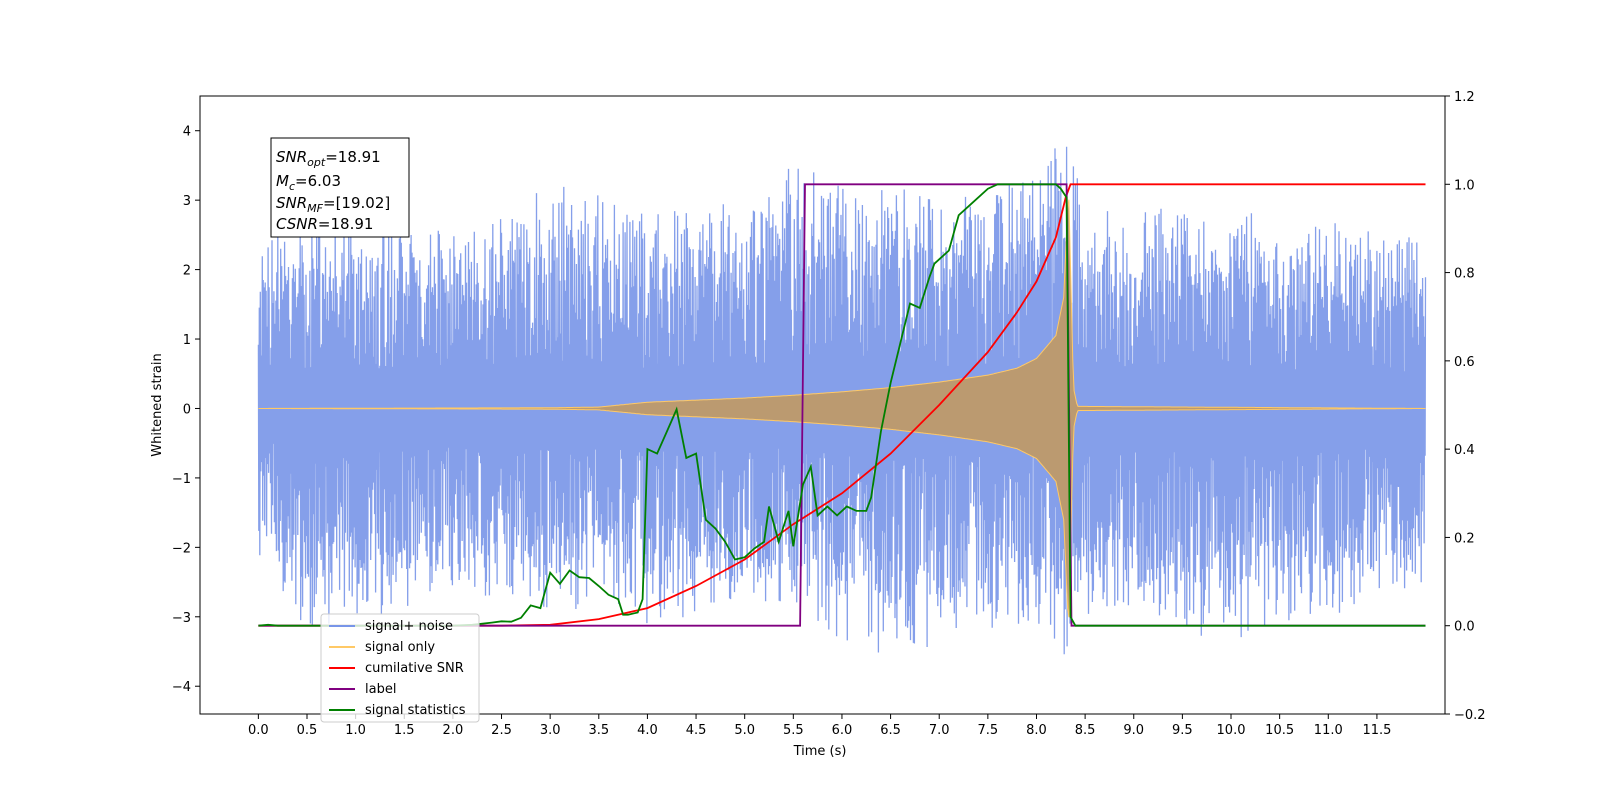  Describe the element at coordinates (1464, 185) in the screenshot. I see `y-tick-label-right: 1.0` at that location.